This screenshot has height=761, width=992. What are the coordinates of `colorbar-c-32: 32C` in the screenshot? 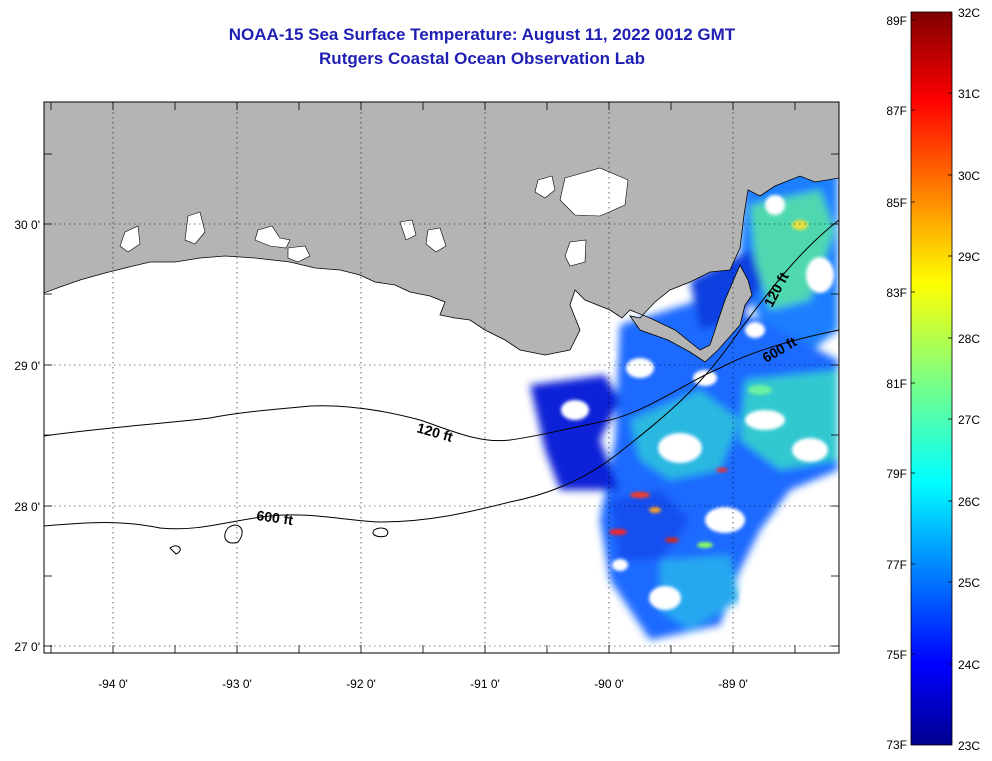 It's located at (969, 13).